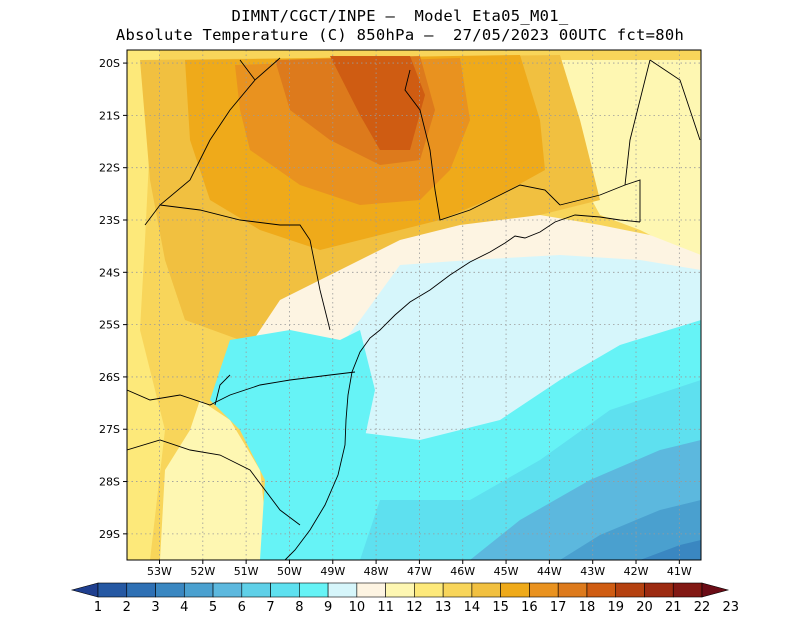 The width and height of the screenshot is (800, 618). I want to click on lon-label: 51W, so click(246, 571).